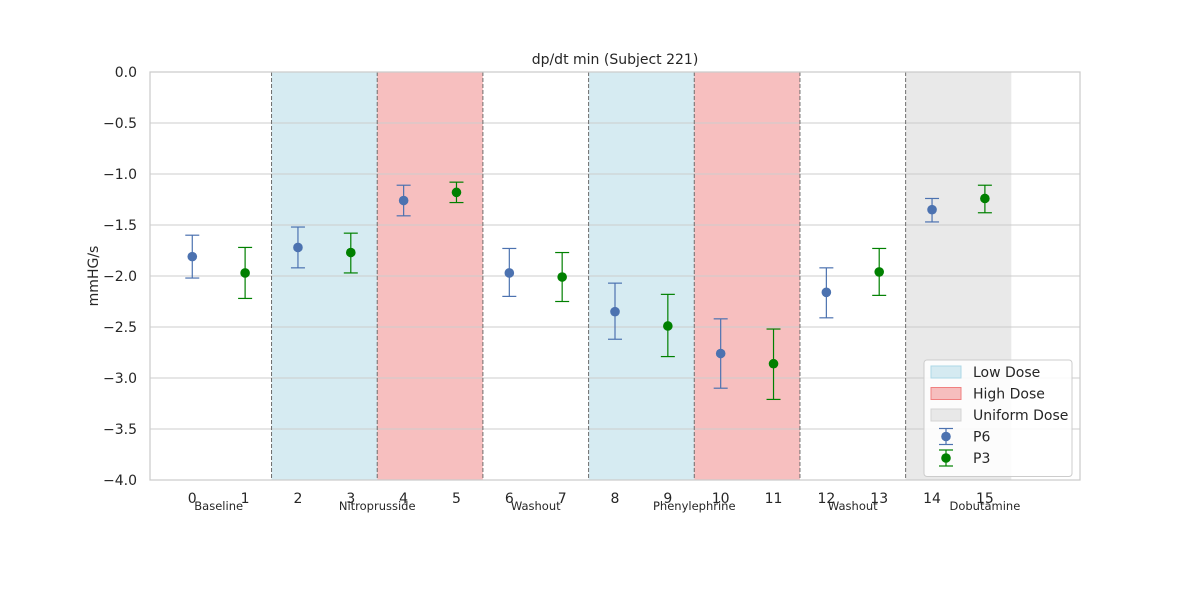 The height and width of the screenshot is (600, 1200). Describe the element at coordinates (192, 499) in the screenshot. I see `x-tick-label: 0` at that location.